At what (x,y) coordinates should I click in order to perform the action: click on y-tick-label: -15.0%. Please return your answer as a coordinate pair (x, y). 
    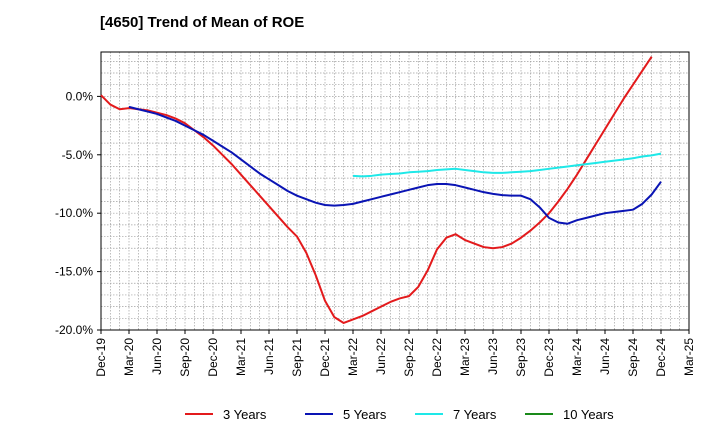
    Looking at the image, I should click on (74, 272).